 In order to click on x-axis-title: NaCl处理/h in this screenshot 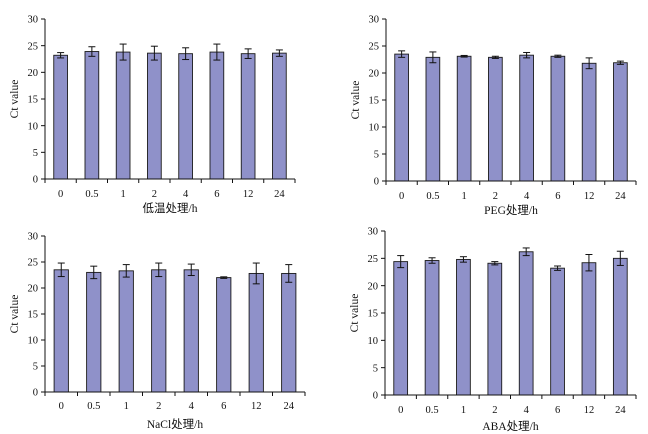, I will do `click(175, 424)`.